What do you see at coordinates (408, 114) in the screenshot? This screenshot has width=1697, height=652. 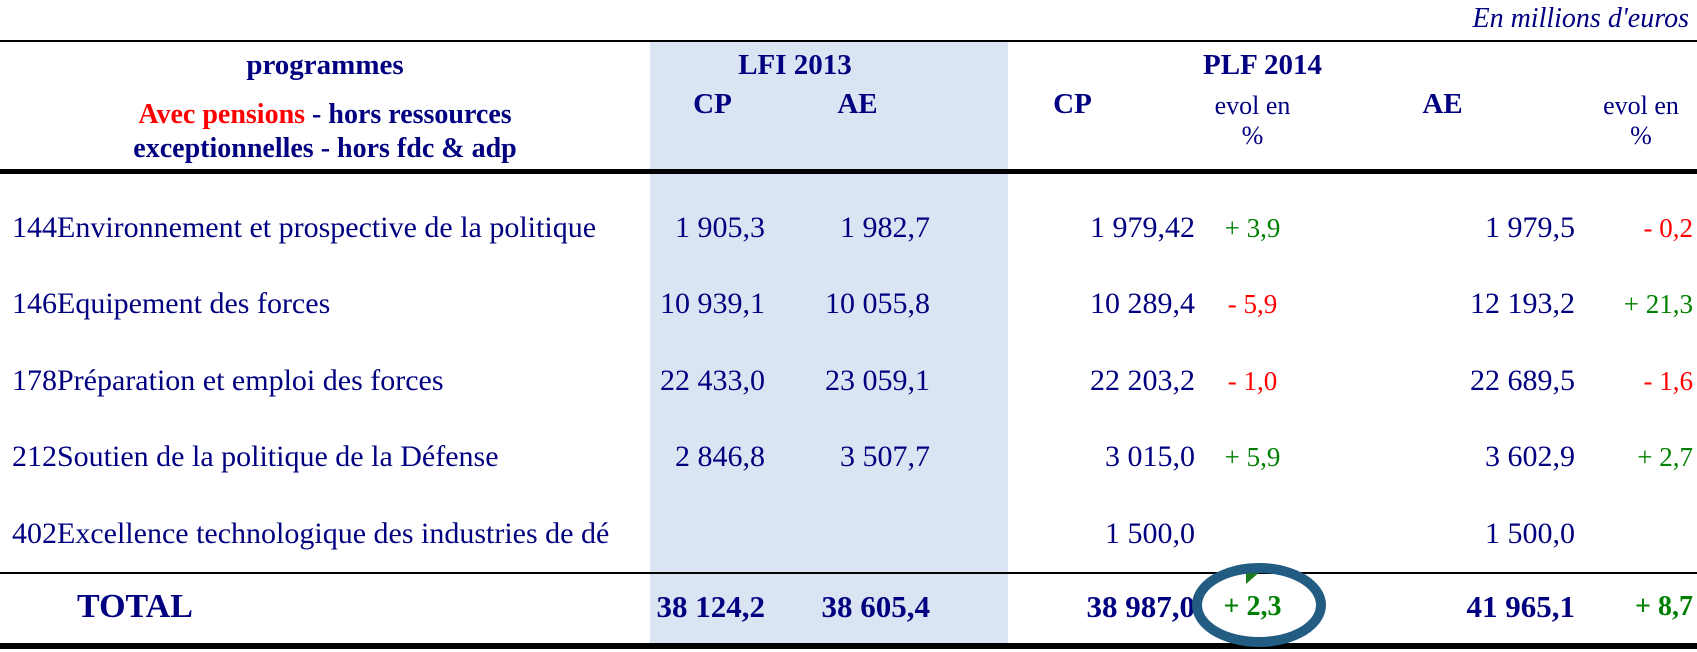 I see `subtitle-hors-ressources: - hors ressources` at bounding box center [408, 114].